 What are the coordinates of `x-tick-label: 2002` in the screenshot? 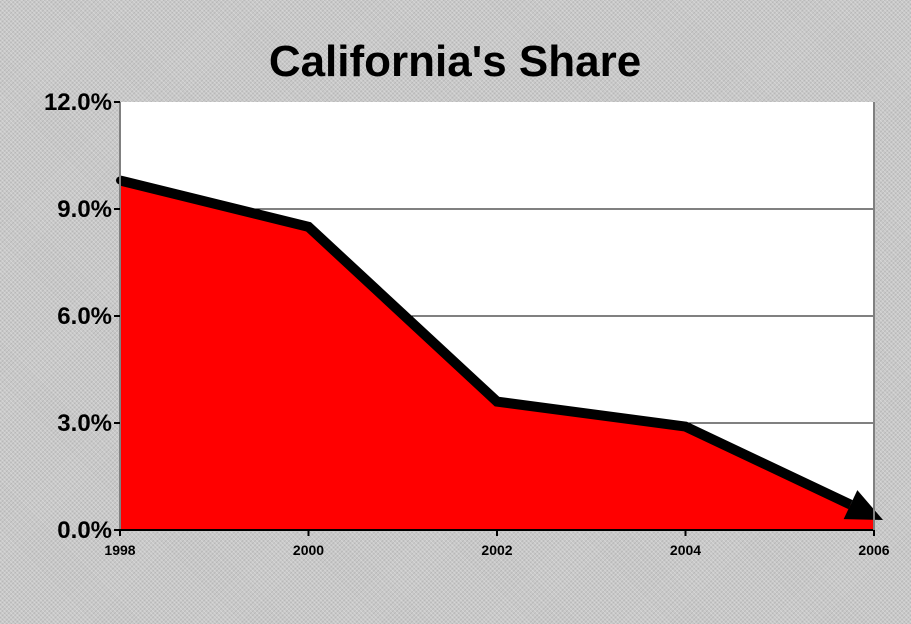 It's located at (496, 550).